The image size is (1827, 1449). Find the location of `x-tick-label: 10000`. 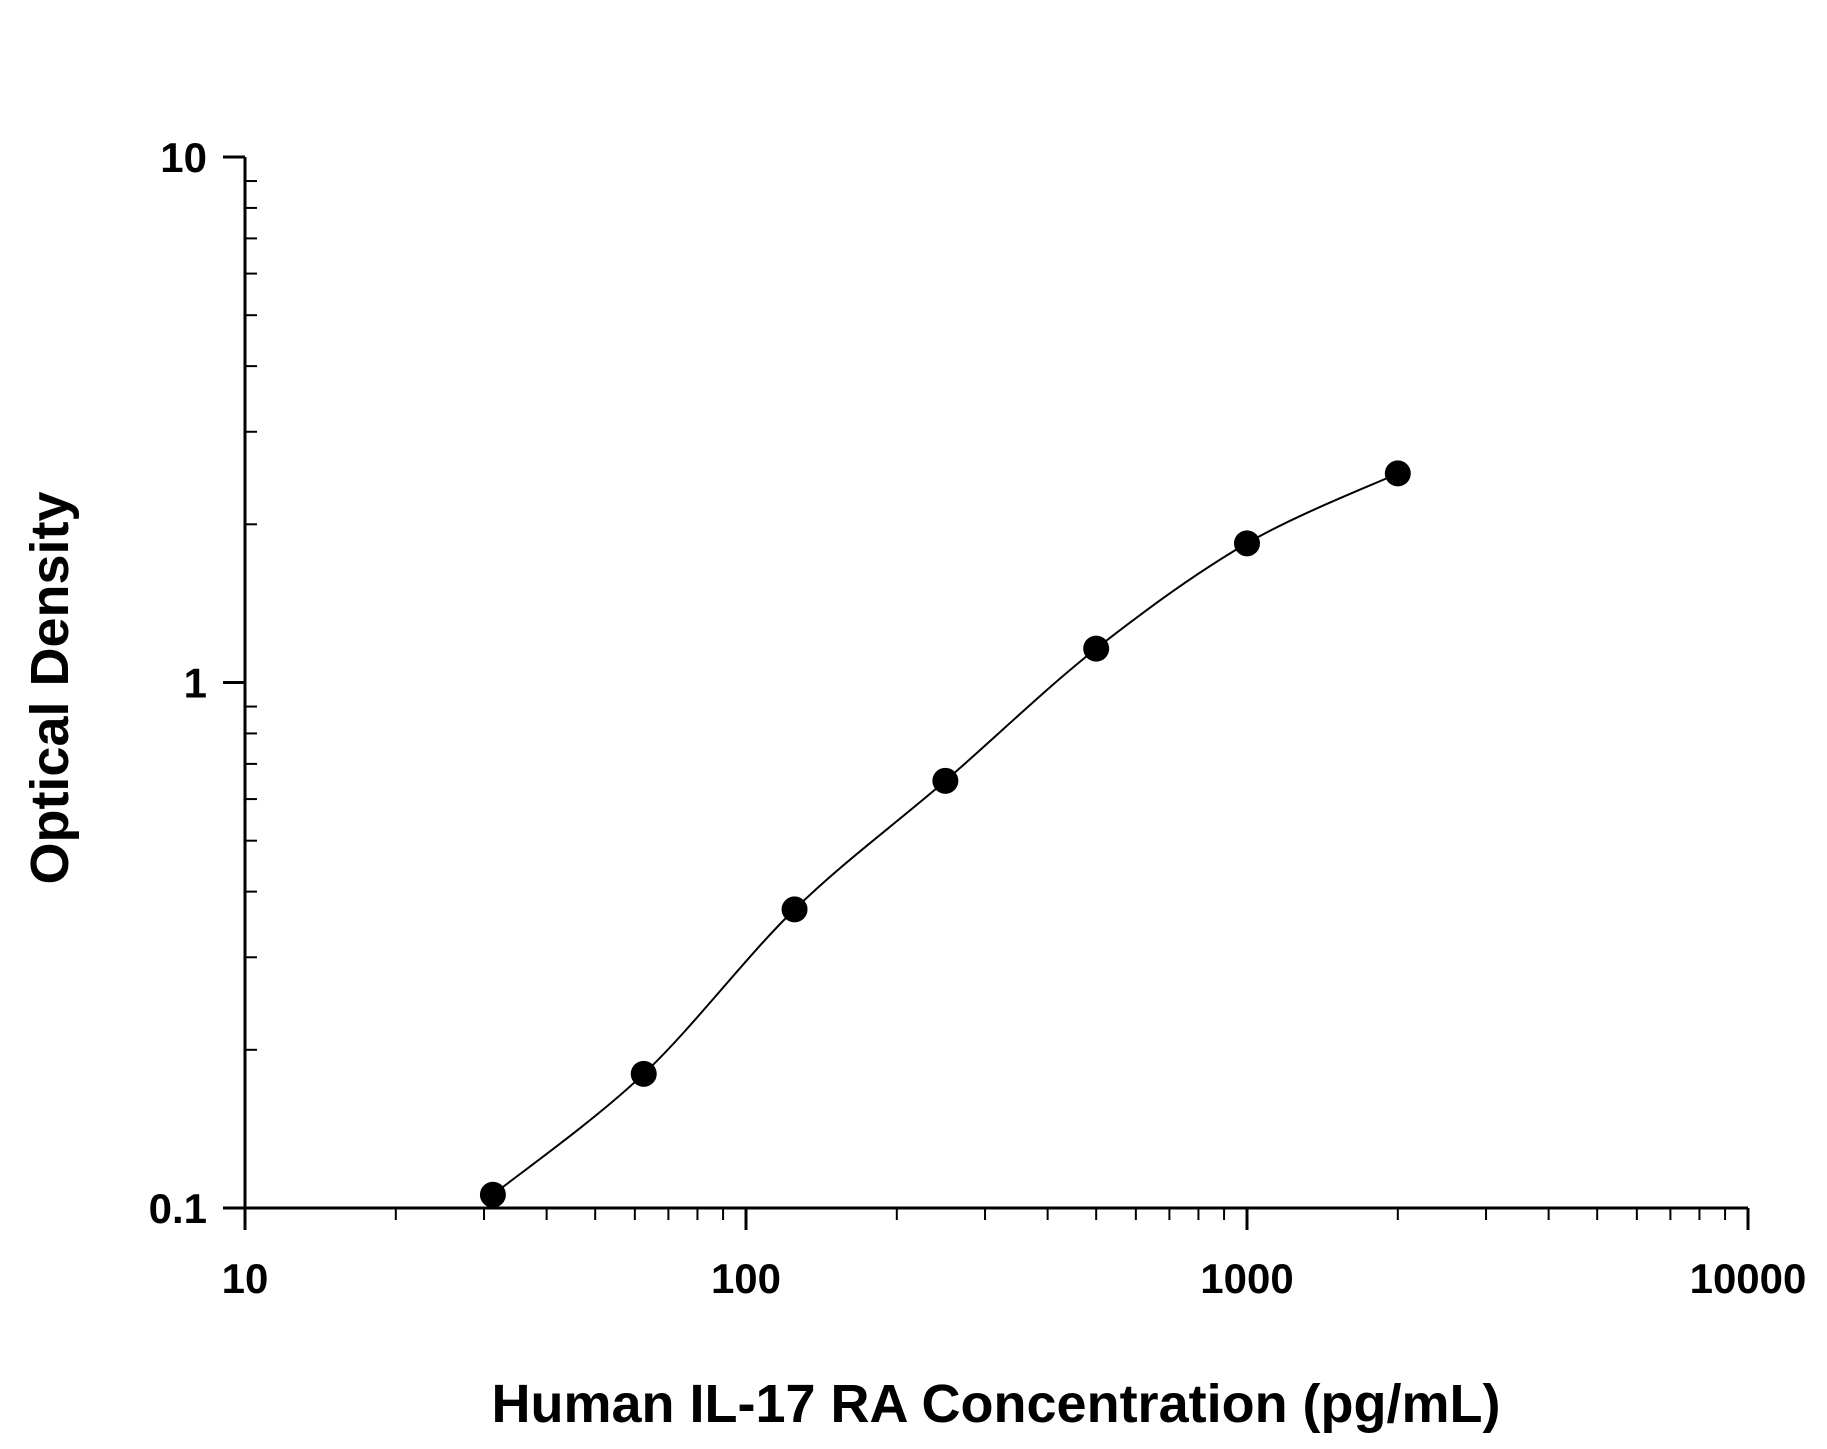

x-tick-label: 10000 is located at coordinates (1748, 1278).